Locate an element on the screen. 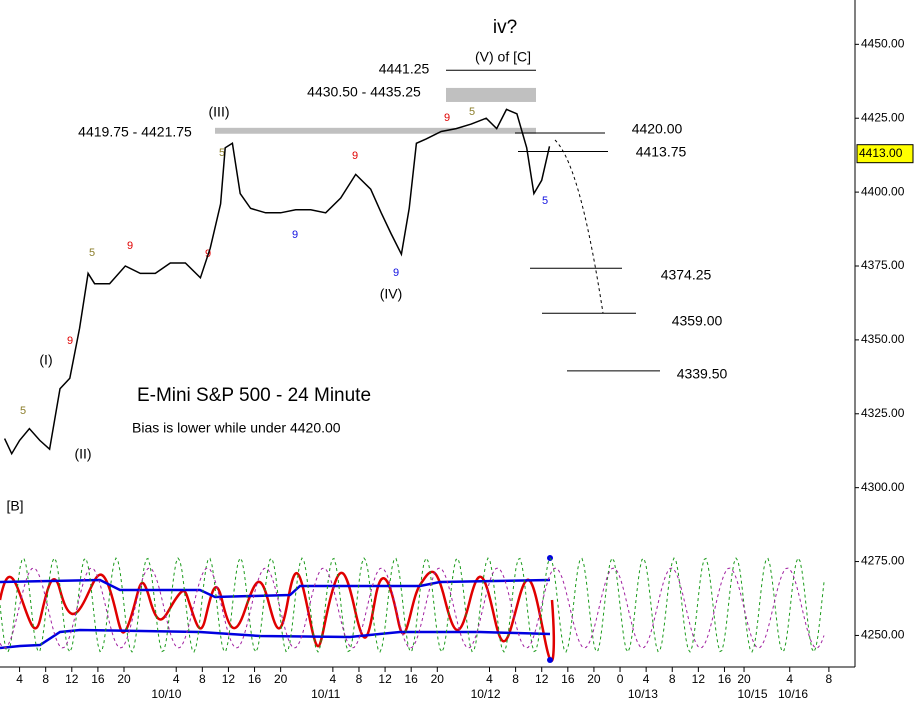  level-label: 4413.75 is located at coordinates (661, 152).